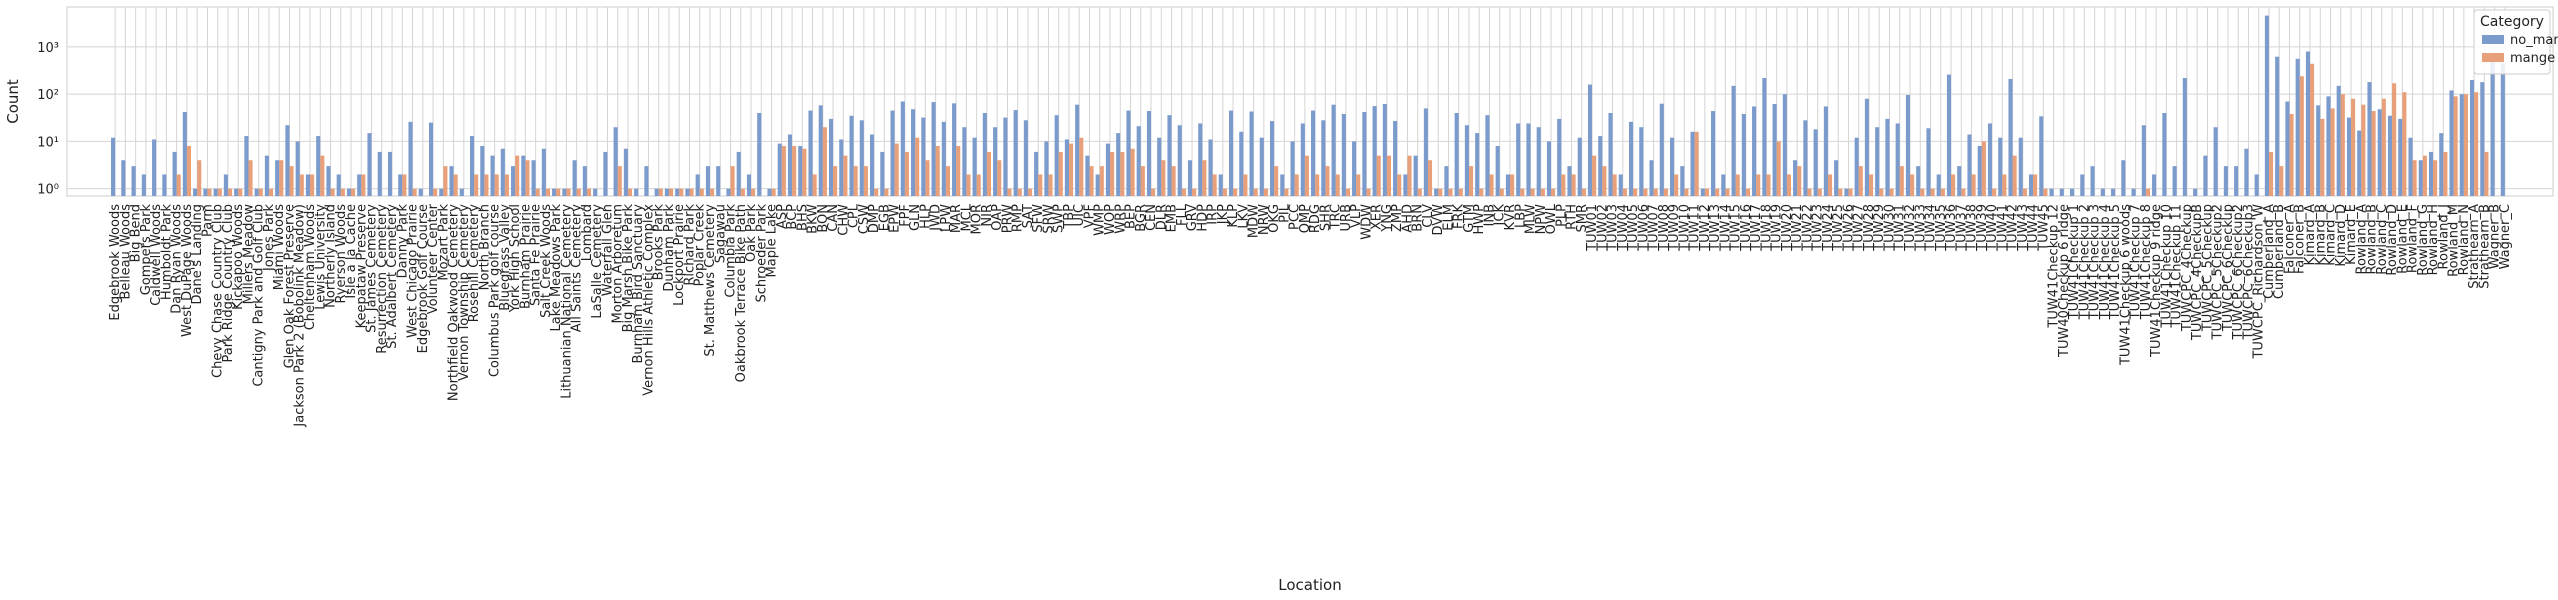  Describe the element at coordinates (1879, 228) in the screenshot. I see `x-tick-label: TUW29` at that location.